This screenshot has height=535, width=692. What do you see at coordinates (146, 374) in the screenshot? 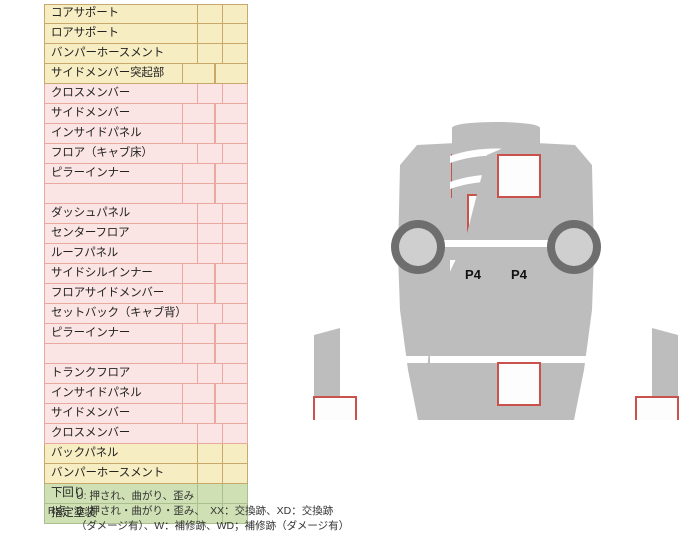
I see `table-row: トランクフロア` at bounding box center [146, 374].